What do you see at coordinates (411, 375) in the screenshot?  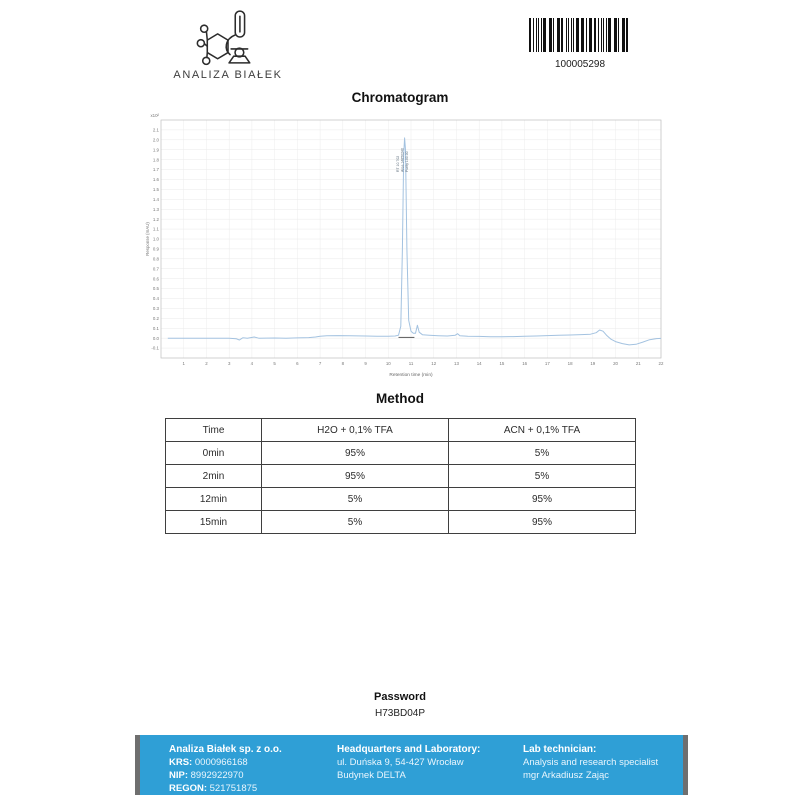 I see `svg-text: Retention time (min)` at bounding box center [411, 375].